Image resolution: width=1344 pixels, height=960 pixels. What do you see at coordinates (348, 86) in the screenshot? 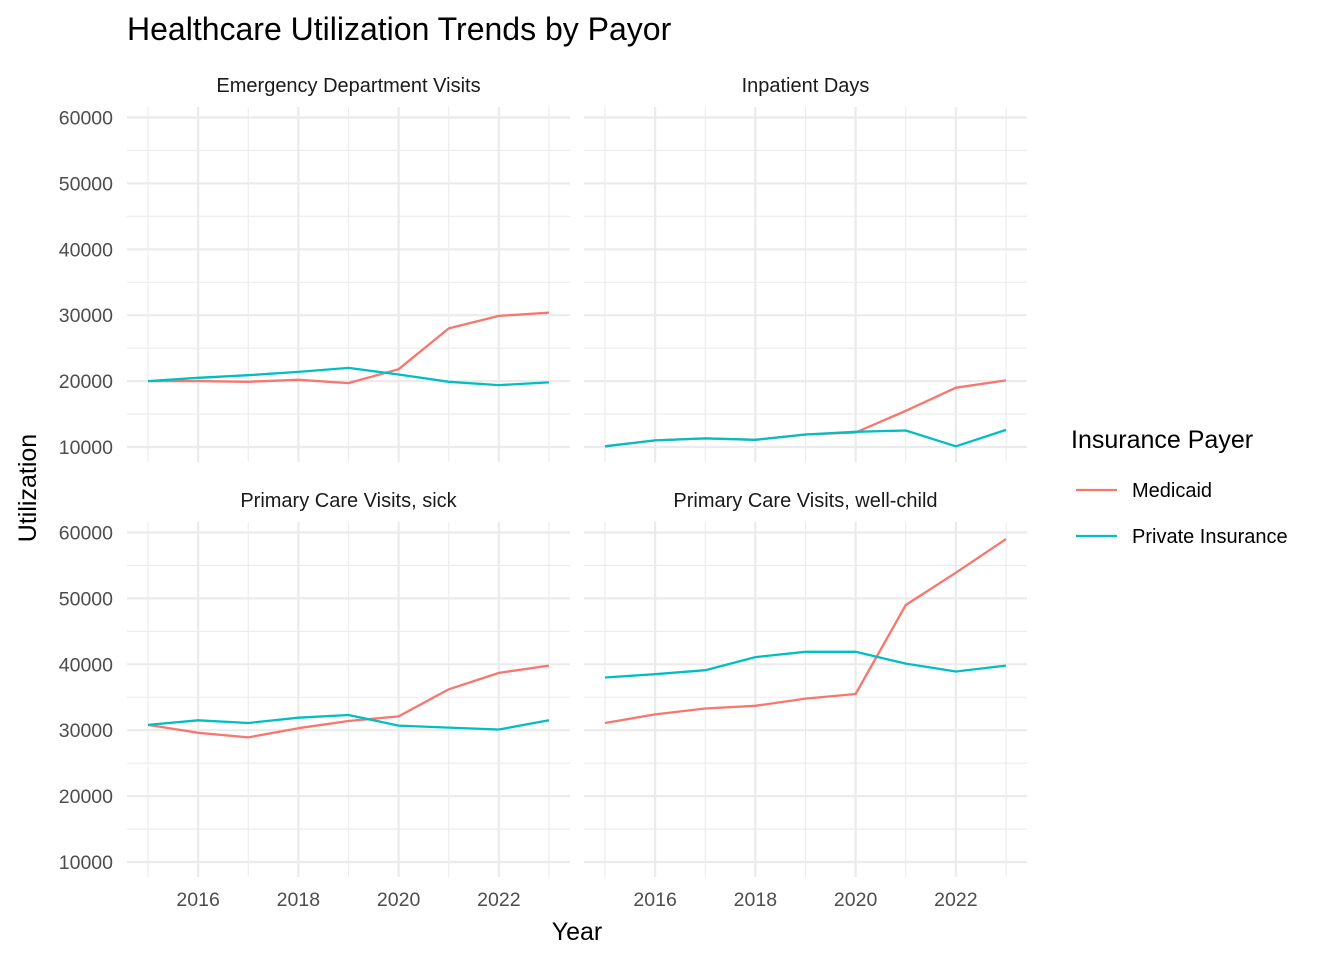
I see `facet-title: Emergency Department Visits` at bounding box center [348, 86].